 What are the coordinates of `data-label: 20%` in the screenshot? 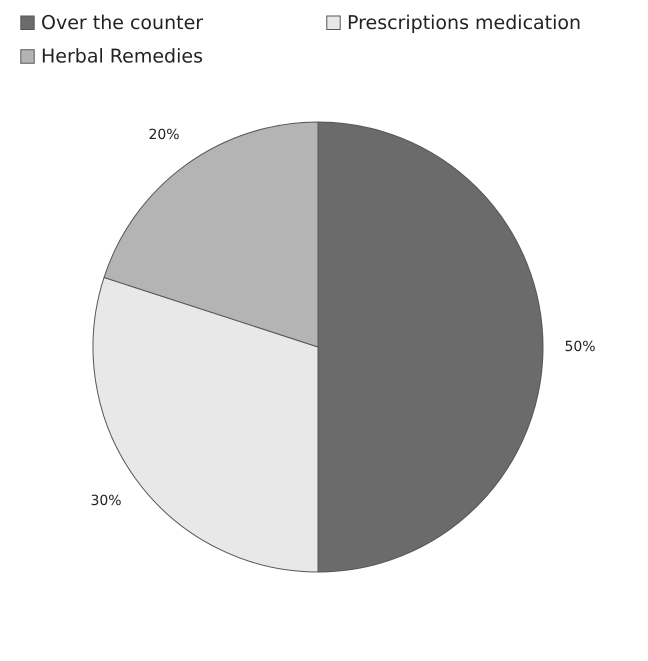 It's located at (164, 135).